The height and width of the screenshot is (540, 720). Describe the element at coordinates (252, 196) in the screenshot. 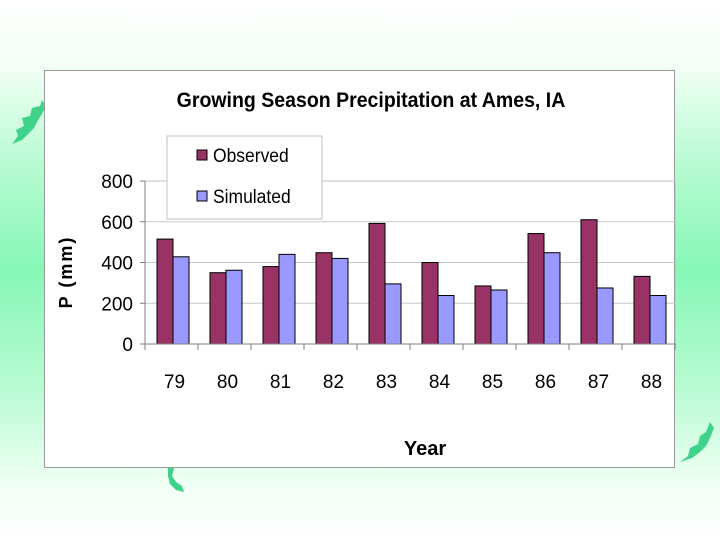

I see `legend-label-simulated: Simulated` at that location.